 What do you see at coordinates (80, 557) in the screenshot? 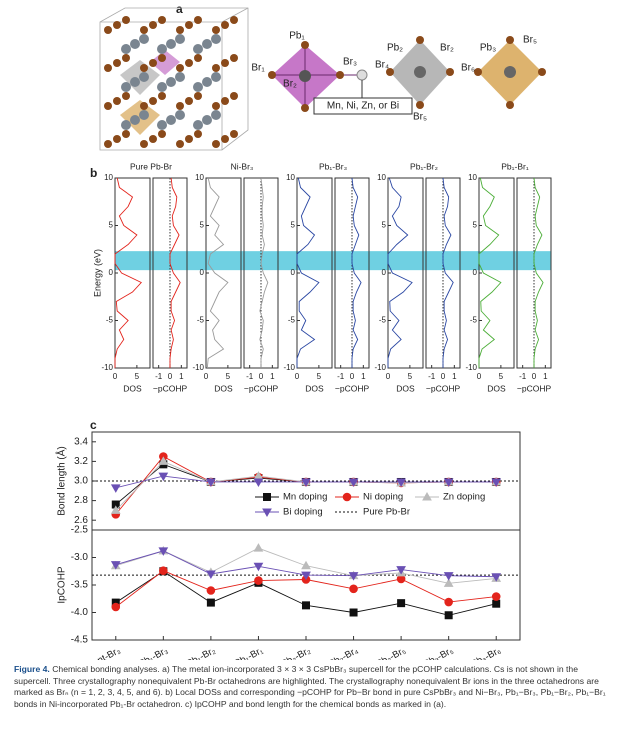
I see `y-tick-label: -3.0` at bounding box center [80, 557].